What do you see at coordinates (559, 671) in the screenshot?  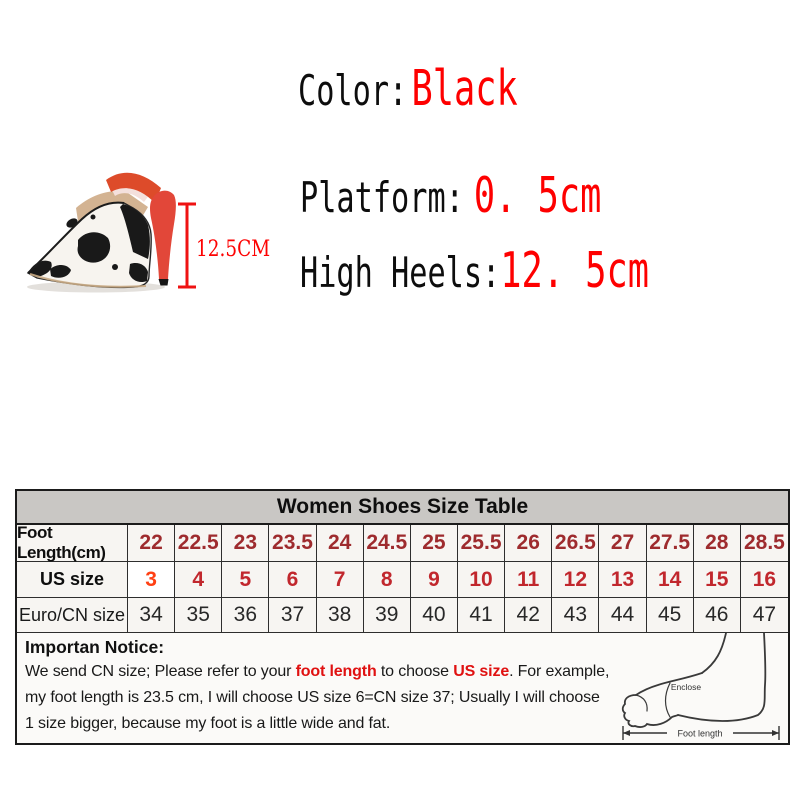 I see `notice-seg-5: . For example,` at bounding box center [559, 671].